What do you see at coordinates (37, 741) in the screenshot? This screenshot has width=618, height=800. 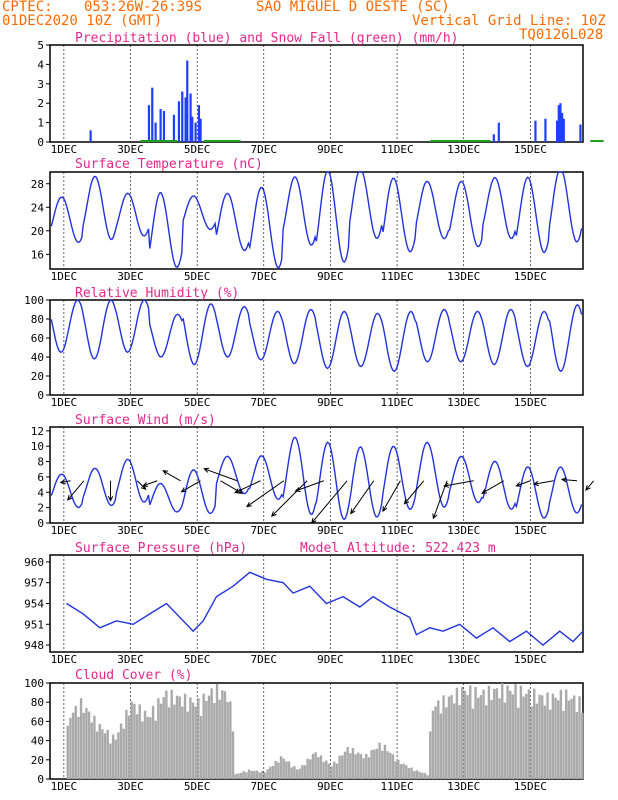 I see `y-tick-label: 40` at bounding box center [37, 741].